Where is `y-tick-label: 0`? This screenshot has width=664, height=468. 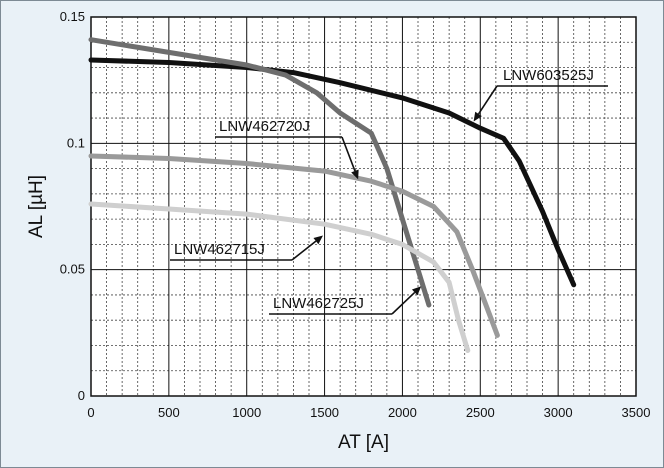 y-tick-label: 0 is located at coordinates (81, 395).